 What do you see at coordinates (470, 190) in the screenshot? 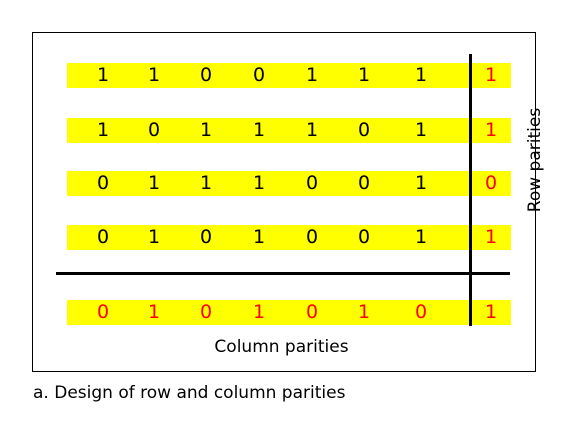
I see `row-parity-divider` at bounding box center [470, 190].